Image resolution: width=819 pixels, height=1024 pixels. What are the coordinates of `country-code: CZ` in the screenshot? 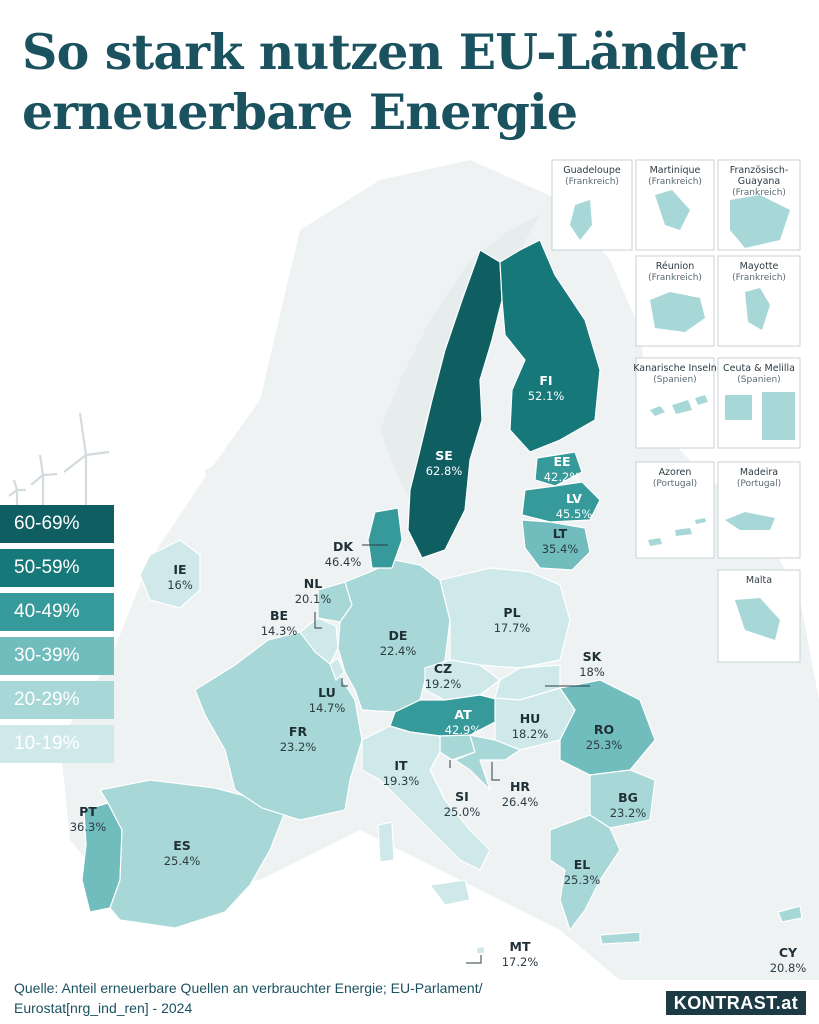 It's located at (443, 668).